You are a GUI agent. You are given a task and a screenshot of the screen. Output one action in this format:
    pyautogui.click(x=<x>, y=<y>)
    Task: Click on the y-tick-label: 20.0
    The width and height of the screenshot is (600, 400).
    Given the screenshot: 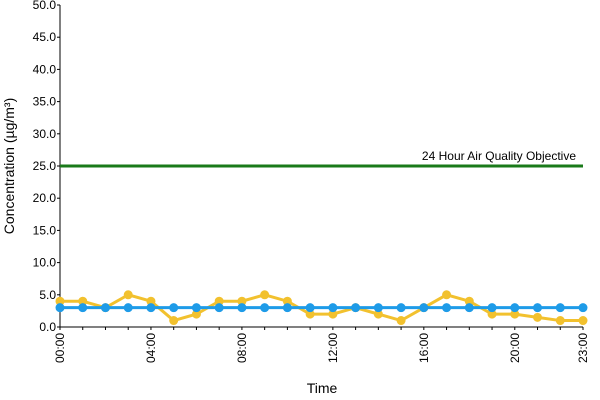 What is the action you would take?
    pyautogui.click(x=45, y=198)
    